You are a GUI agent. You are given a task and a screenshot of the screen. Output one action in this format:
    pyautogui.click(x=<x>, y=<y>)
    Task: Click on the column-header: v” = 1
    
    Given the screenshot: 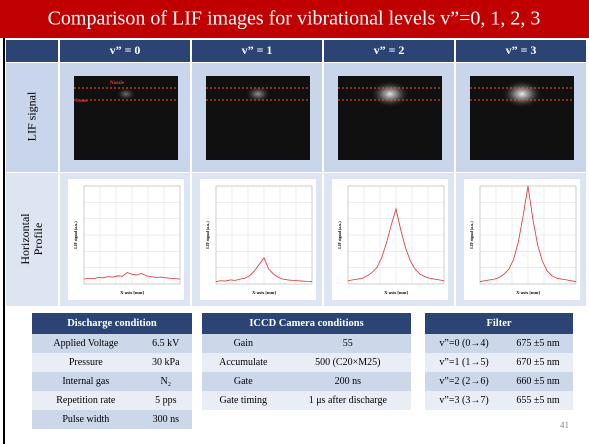 What is the action you would take?
    pyautogui.click(x=257, y=50)
    